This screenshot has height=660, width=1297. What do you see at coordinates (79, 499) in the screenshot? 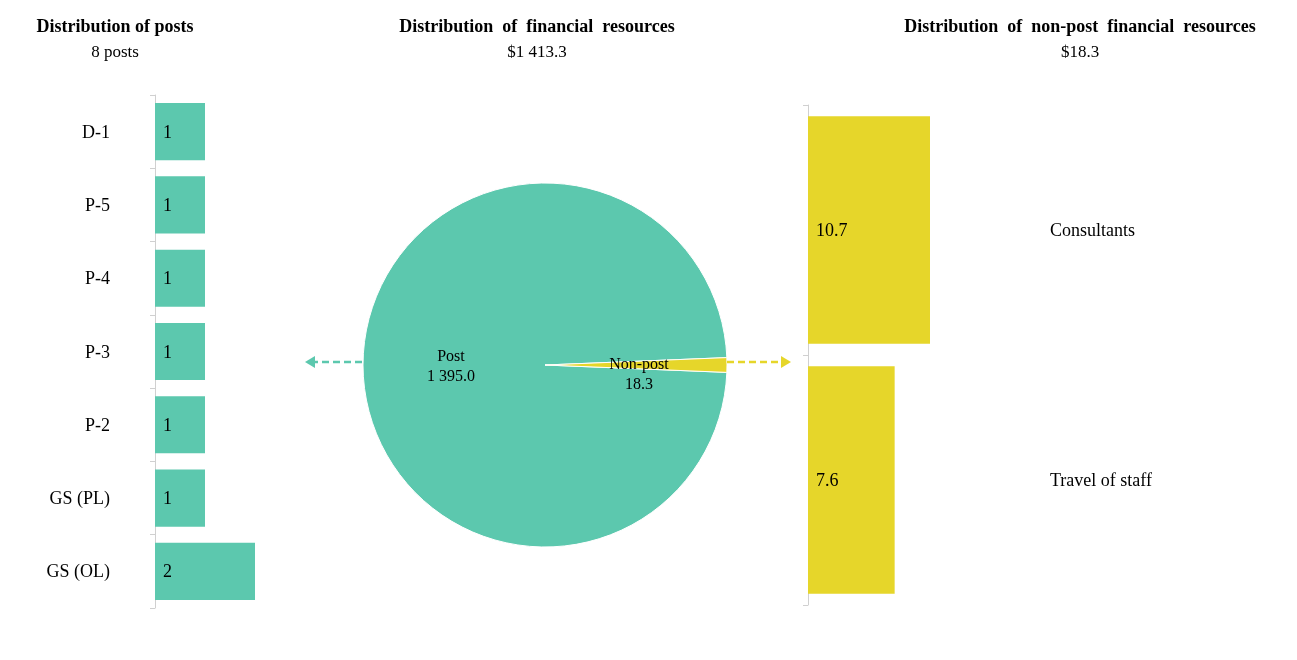
I see `y-tick-label: GS (PL)` at bounding box center [79, 499].